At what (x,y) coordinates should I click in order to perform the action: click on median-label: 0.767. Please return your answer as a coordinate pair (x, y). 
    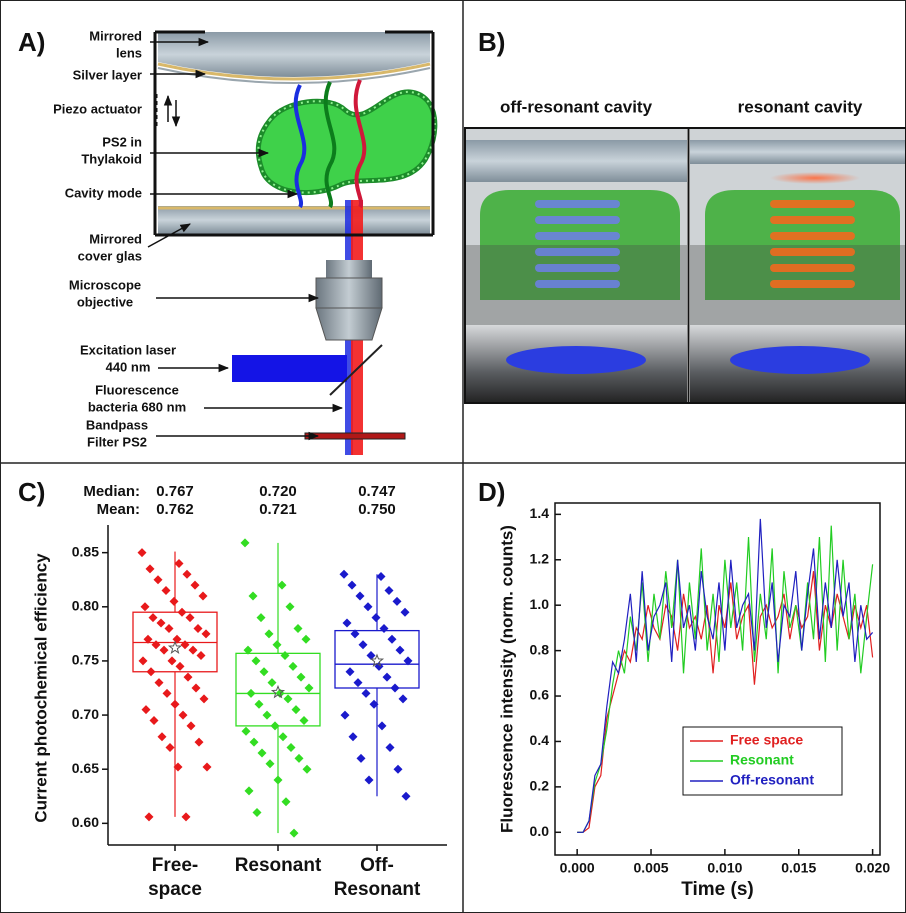
    Looking at the image, I should click on (175, 491).